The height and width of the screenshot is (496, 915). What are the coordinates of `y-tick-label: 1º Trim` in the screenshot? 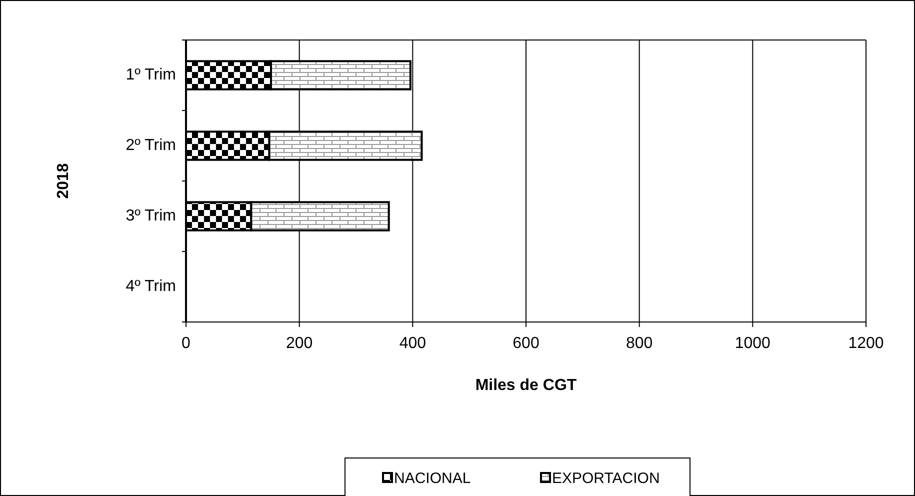 It's located at (151, 75).